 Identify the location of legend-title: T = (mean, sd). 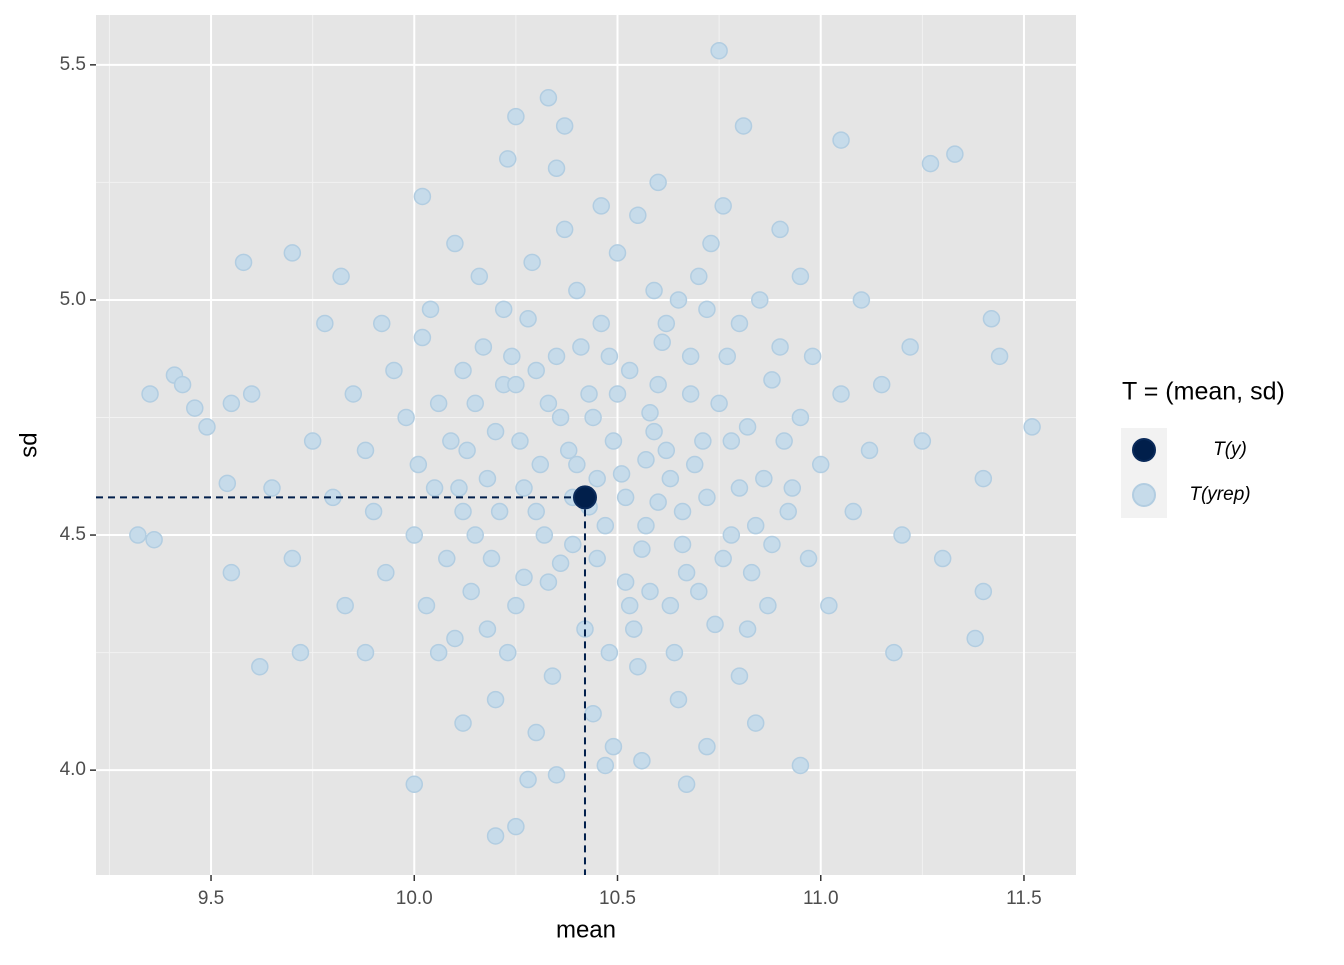
(1203, 392).